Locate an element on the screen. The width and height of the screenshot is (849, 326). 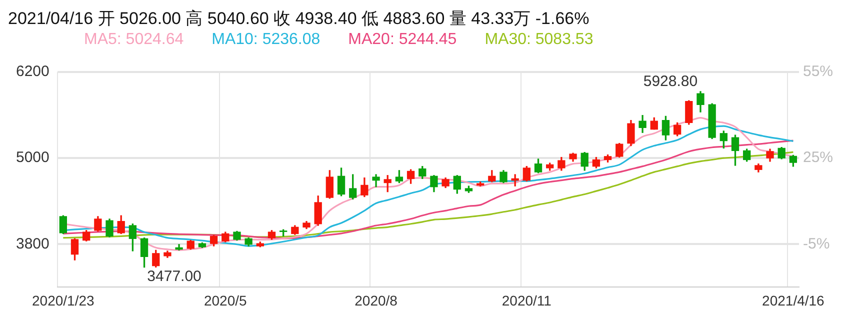
y-tick-label: 6200 is located at coordinates (33, 71).